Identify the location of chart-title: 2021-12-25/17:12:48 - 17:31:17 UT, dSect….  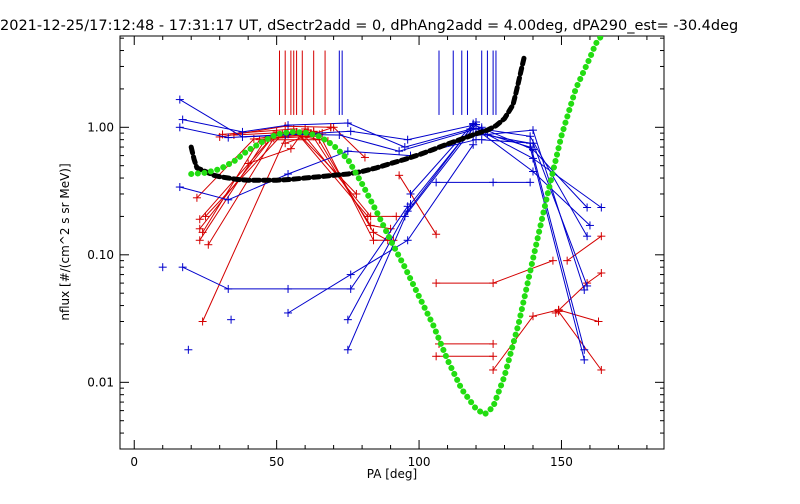
(369, 26).